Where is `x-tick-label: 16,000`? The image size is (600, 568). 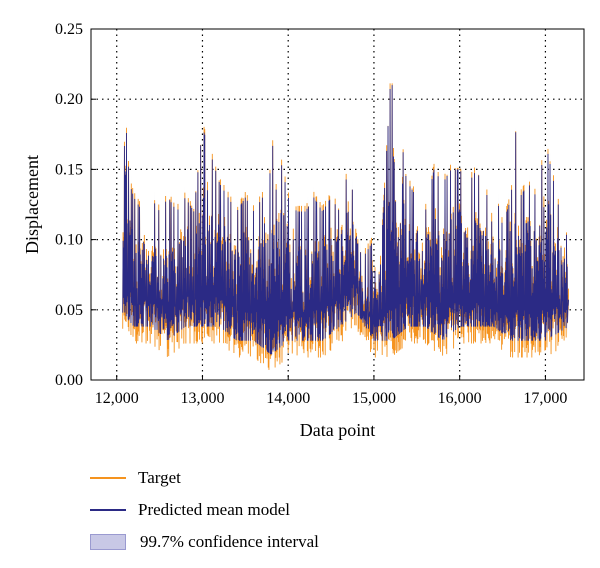
x-tick-label: 16,000 is located at coordinates (460, 398).